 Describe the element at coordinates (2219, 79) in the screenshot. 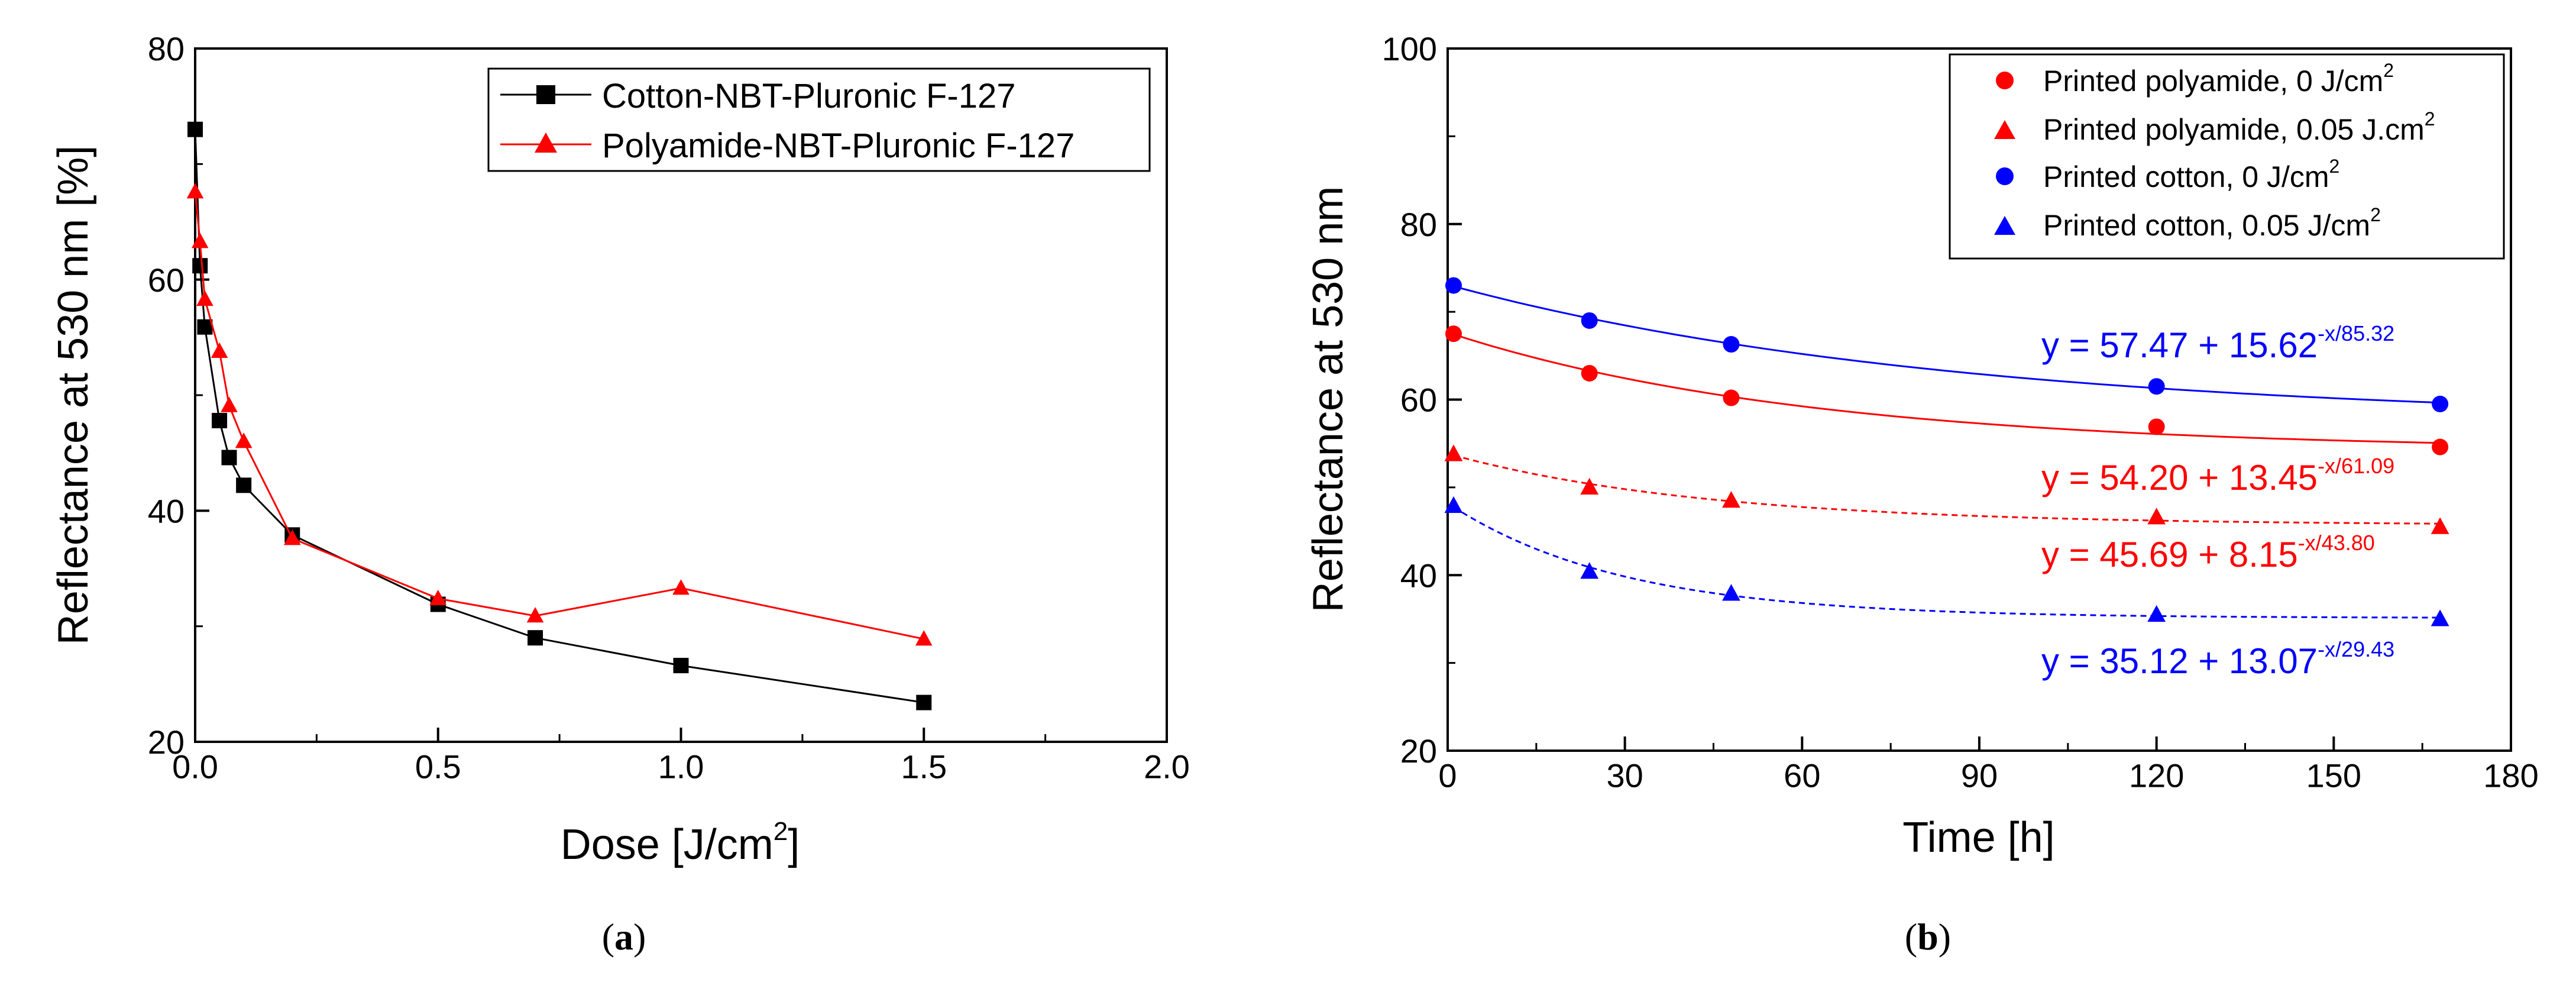

I see `panel-b-legend-label-polyamide-0: Printed polyamide, 0 J/cm2` at that location.